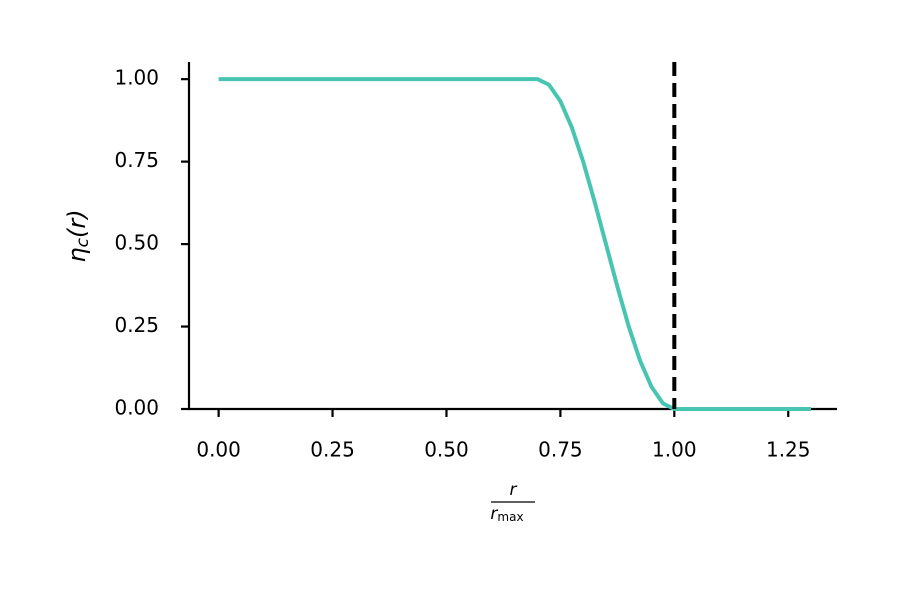  Describe the element at coordinates (332, 450) in the screenshot. I see `x-tick-label: 0.25` at that location.